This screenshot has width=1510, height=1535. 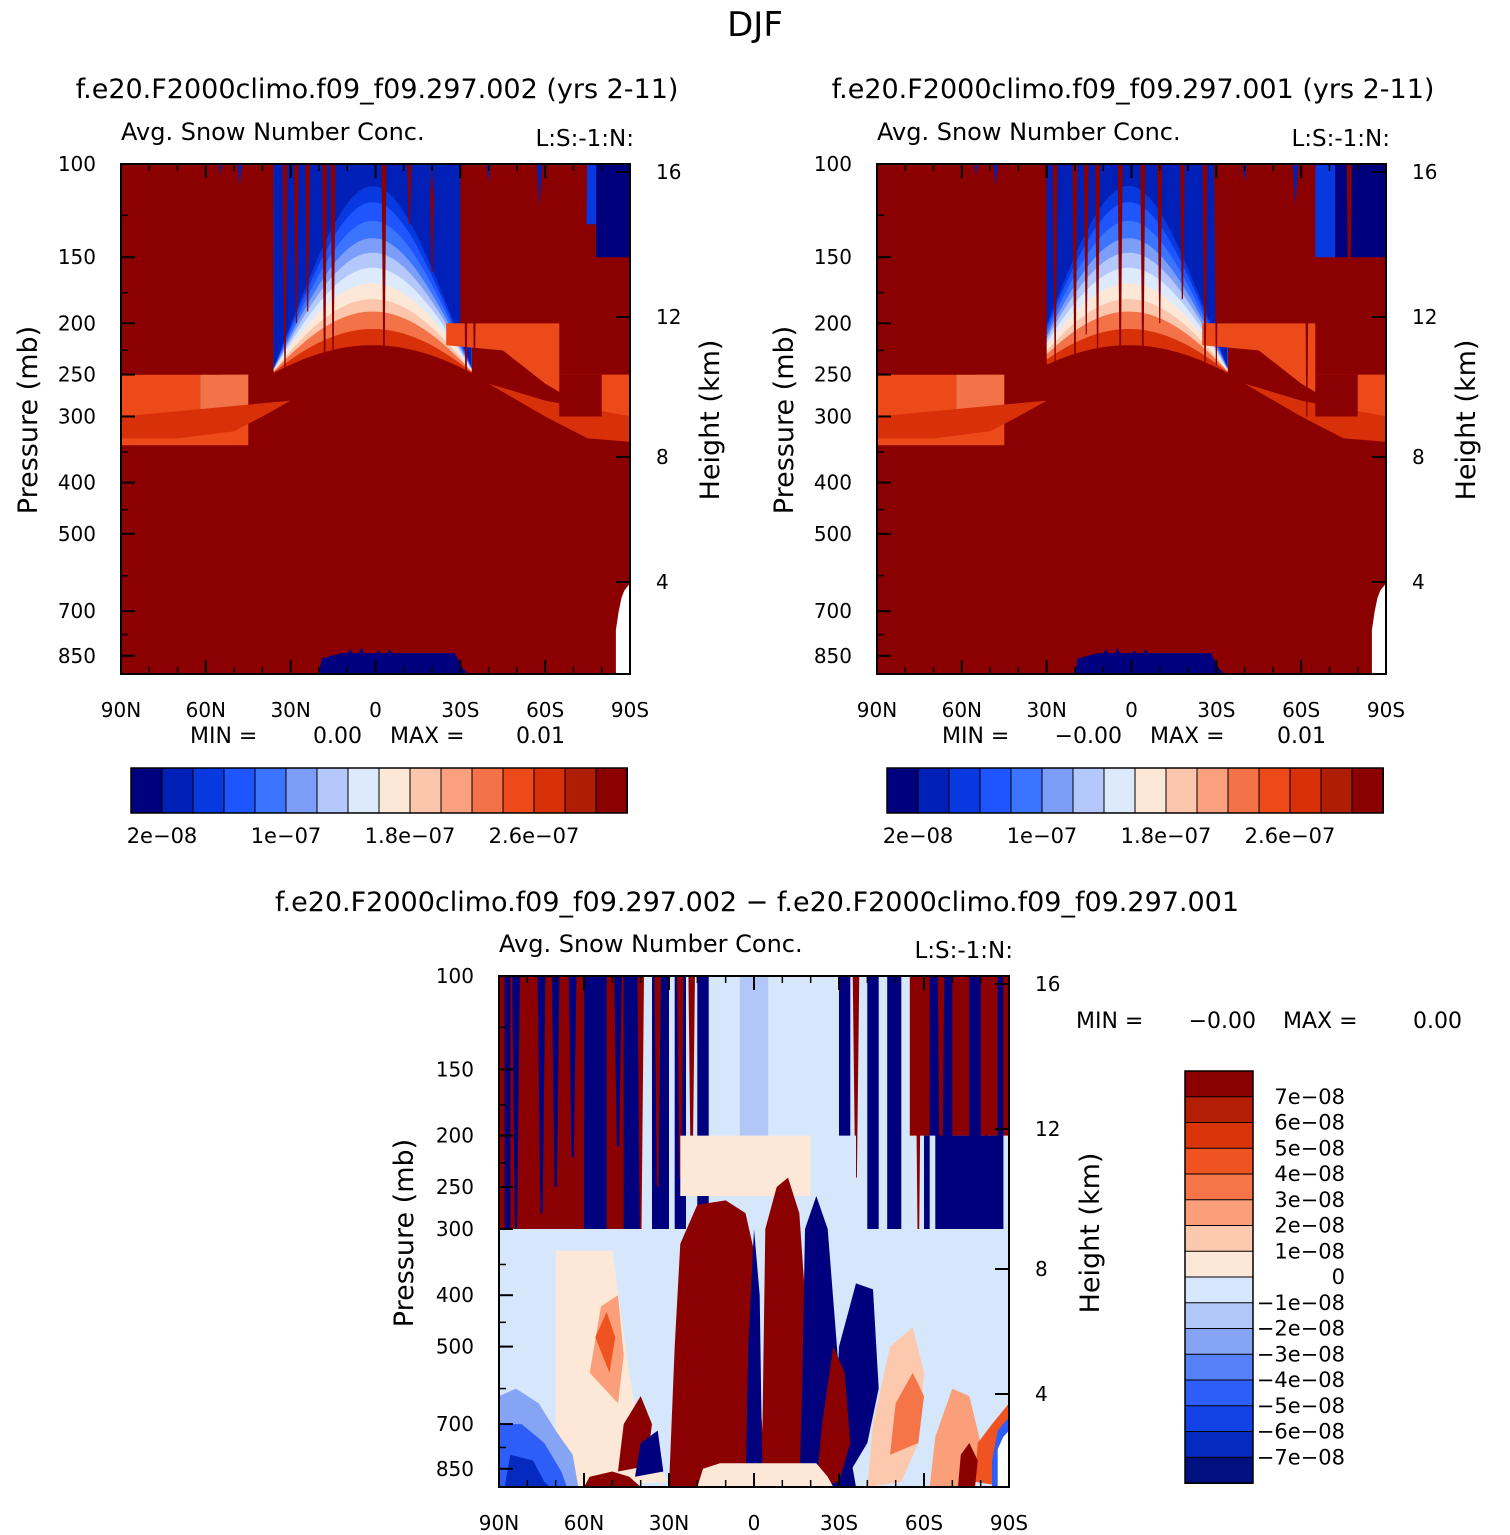 What do you see at coordinates (77, 534) in the screenshot?
I see `pressure-tick-label: 500` at bounding box center [77, 534].